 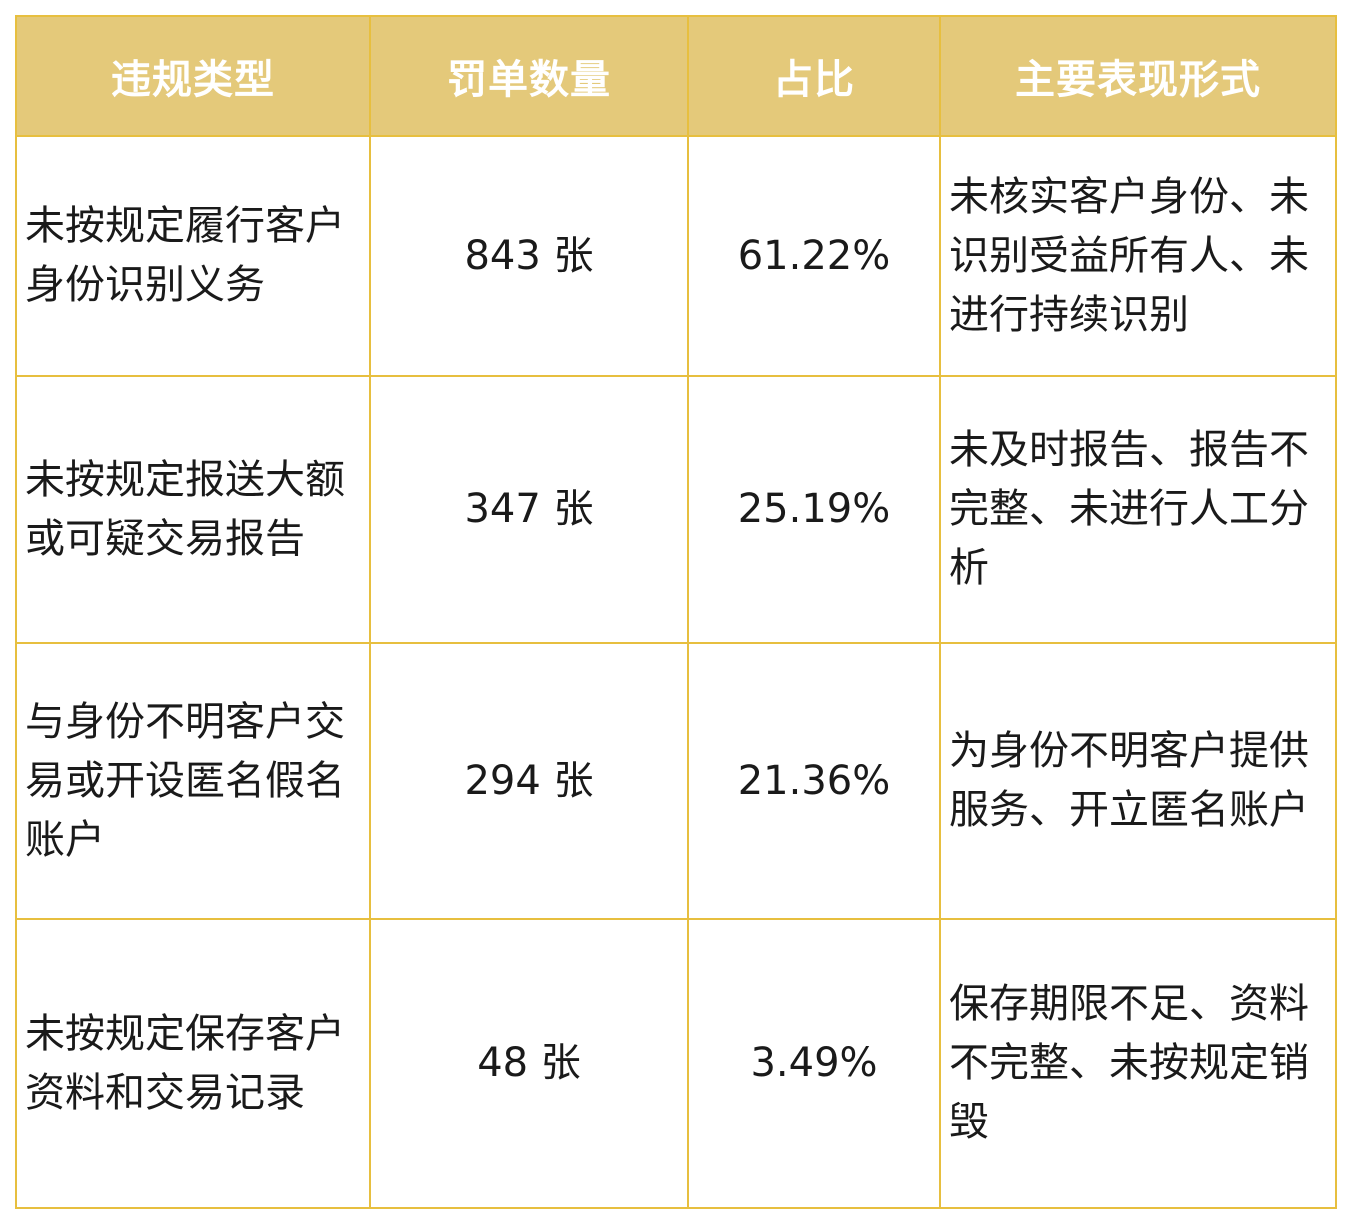 I want to click on header-percentage: 占比, so click(x=814, y=76).